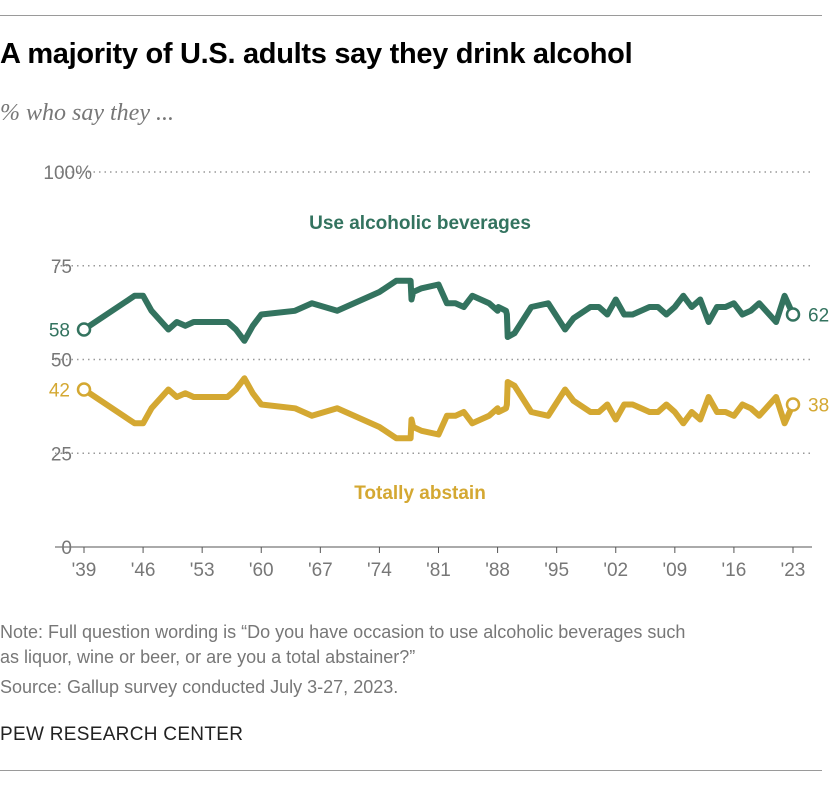 Image resolution: width=840 pixels, height=786 pixels. I want to click on series-label: Use alcoholic beverages, so click(420, 223).